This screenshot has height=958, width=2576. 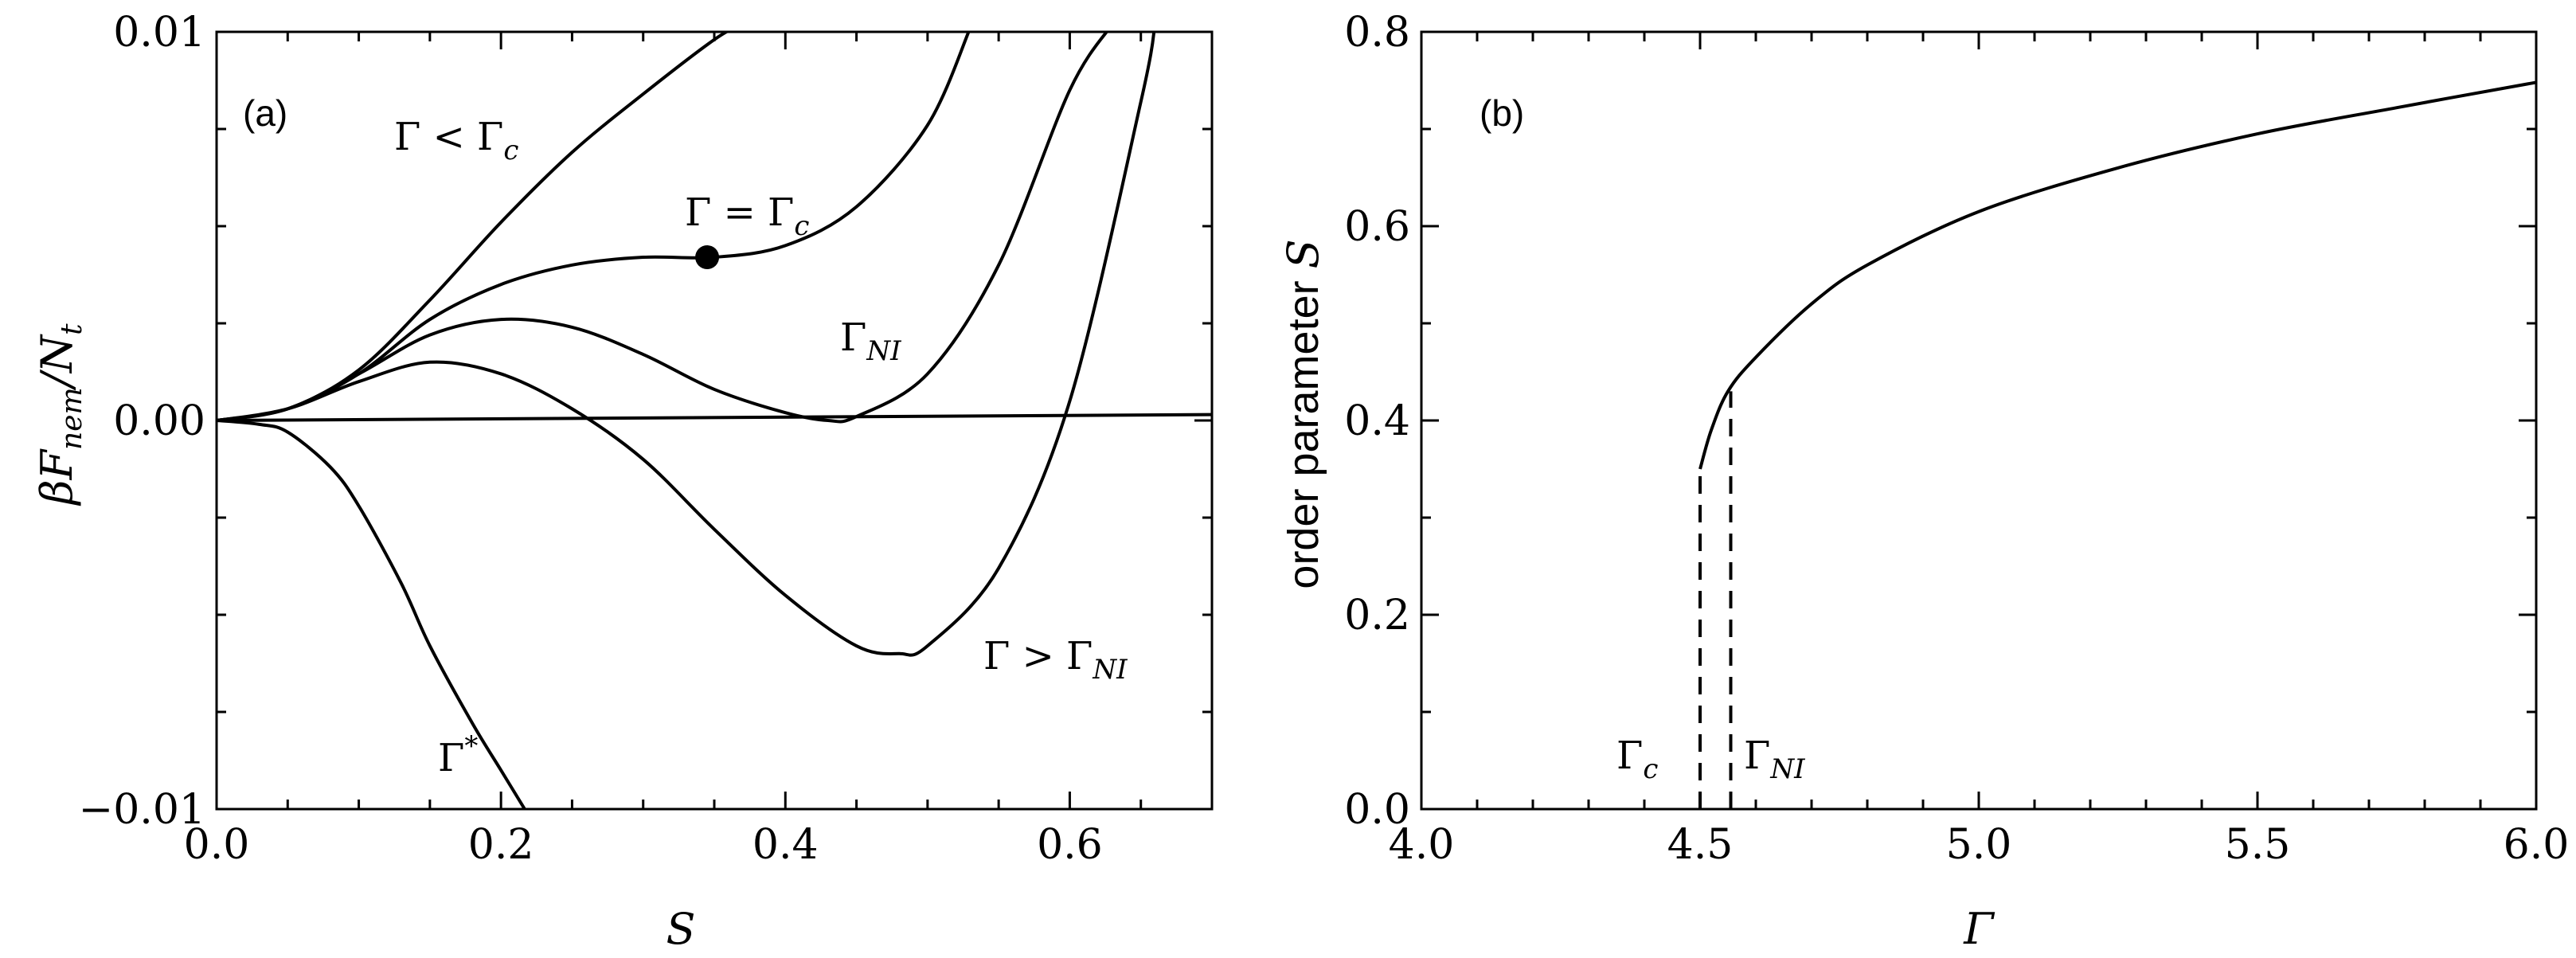 I want to click on x-tick-label: 5.0, so click(x=1979, y=845).